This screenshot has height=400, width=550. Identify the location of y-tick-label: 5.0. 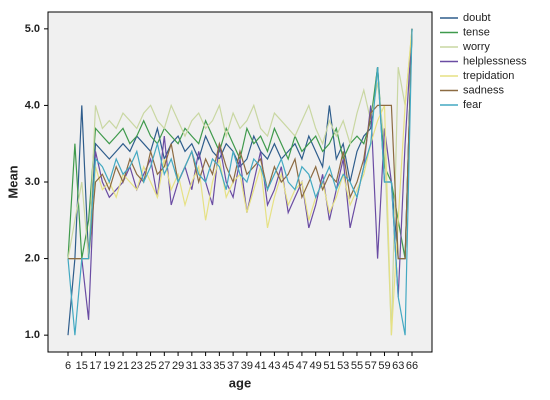
(32, 29).